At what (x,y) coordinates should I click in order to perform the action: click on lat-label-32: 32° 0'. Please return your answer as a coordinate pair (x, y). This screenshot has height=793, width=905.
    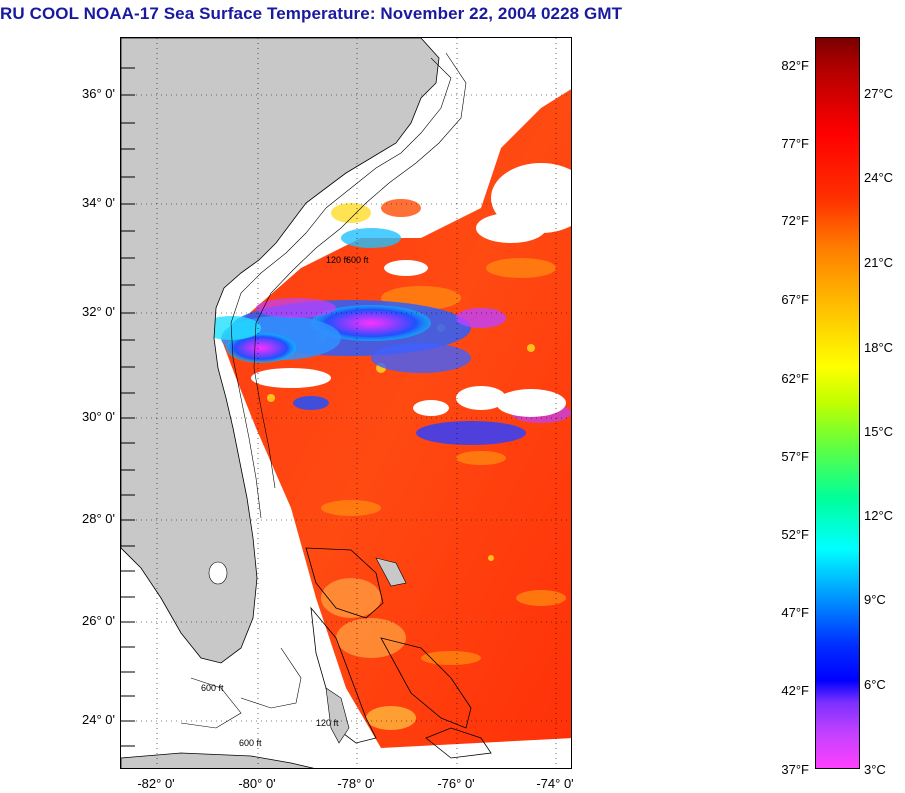
    Looking at the image, I should click on (98, 311).